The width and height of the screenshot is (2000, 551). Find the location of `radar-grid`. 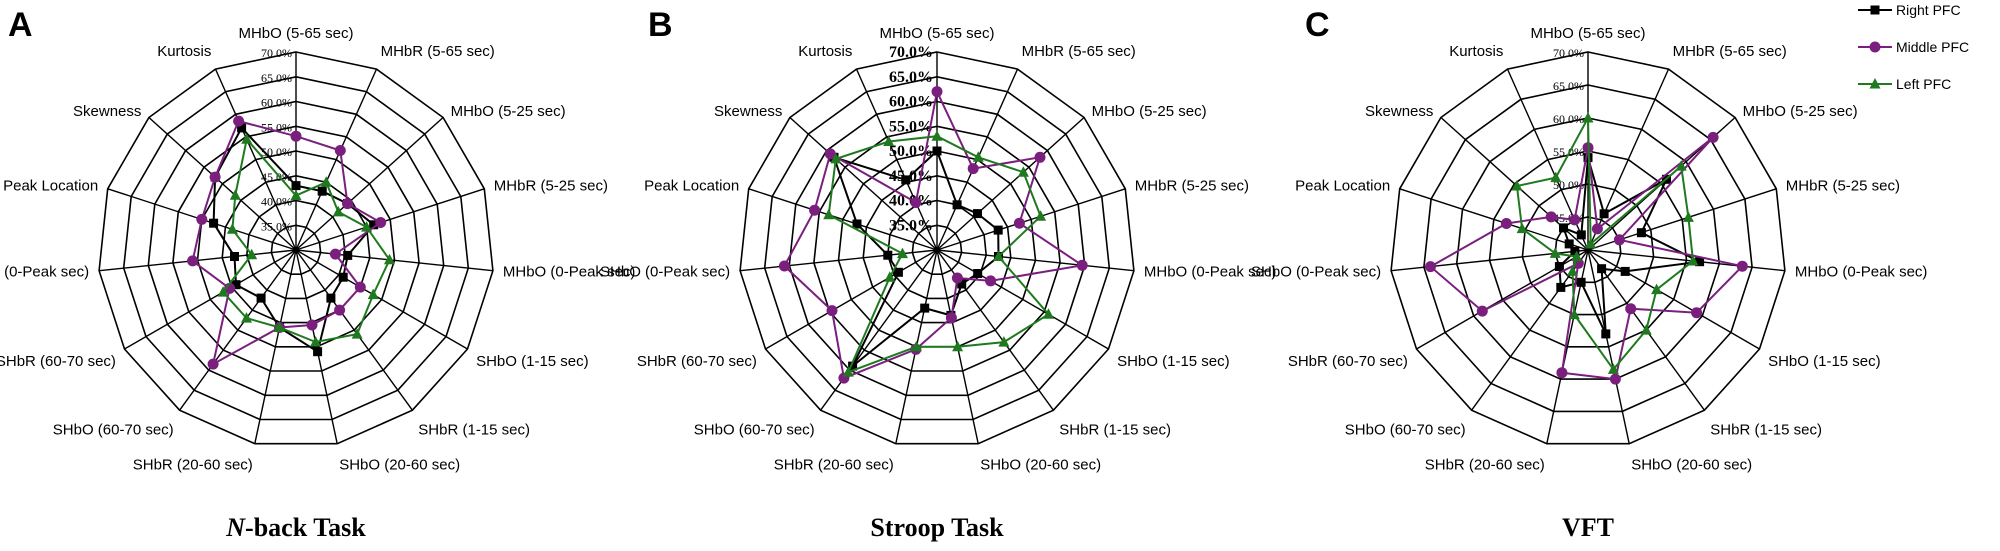

radar-grid is located at coordinates (296, 248).